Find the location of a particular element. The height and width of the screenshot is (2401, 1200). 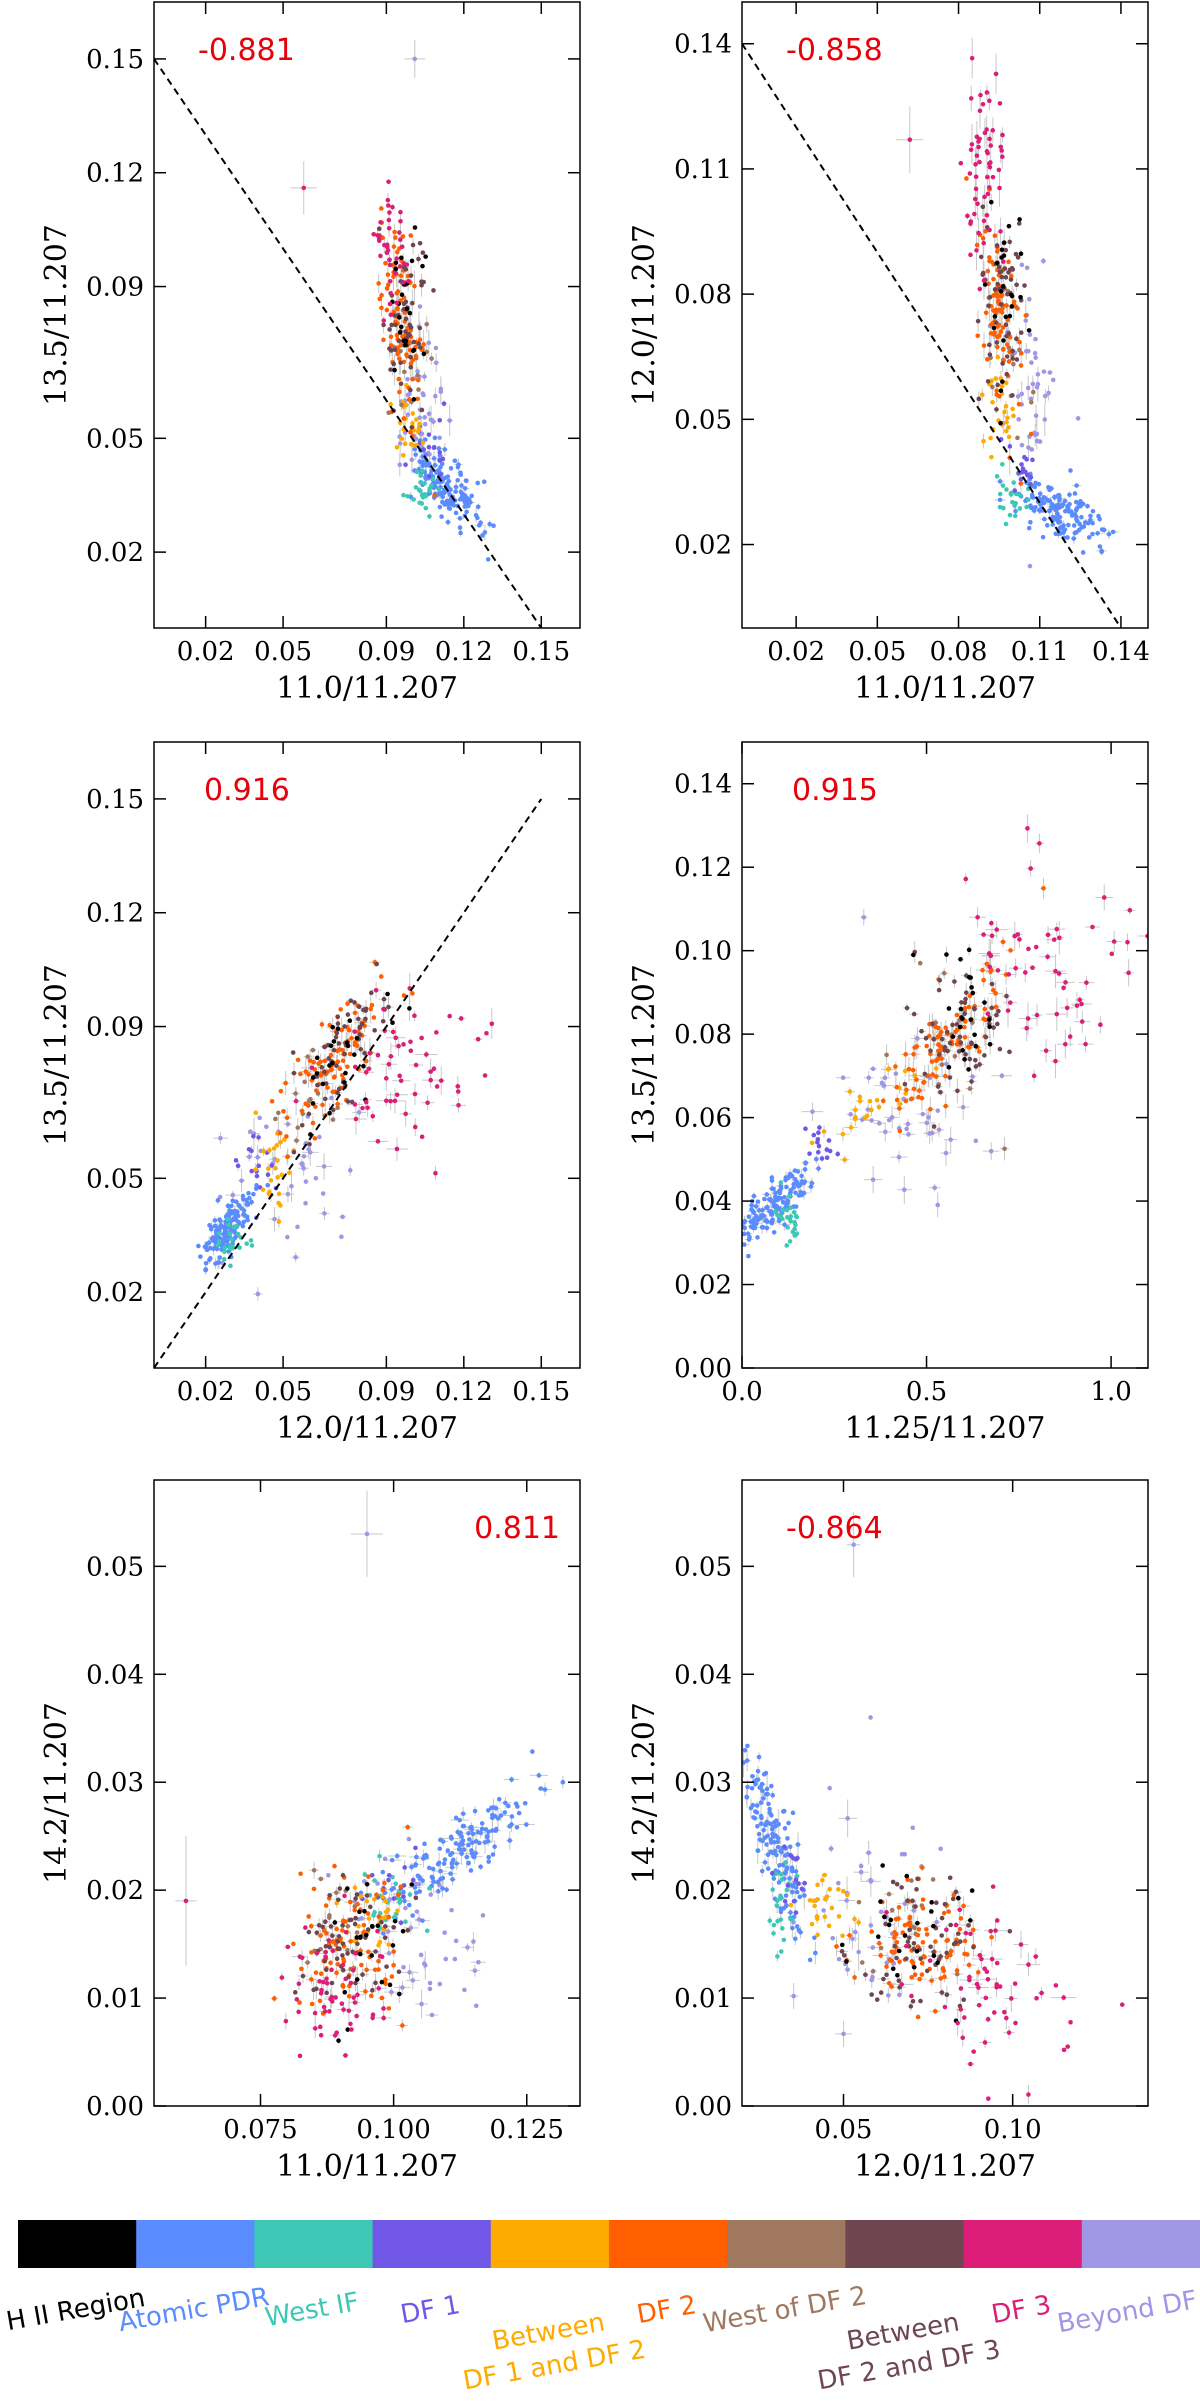

correlation-value: -0.881 is located at coordinates (246, 50).